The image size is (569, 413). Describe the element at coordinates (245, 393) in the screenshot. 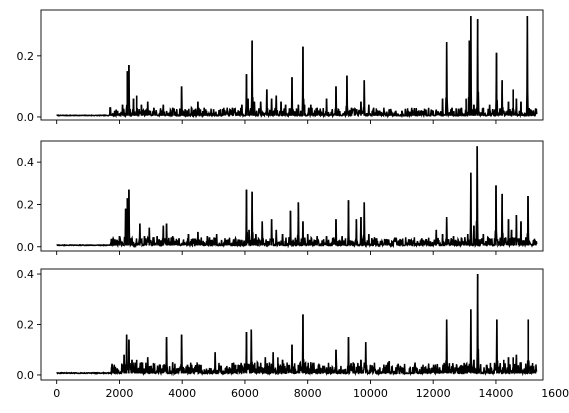

I see `x-tick-label: 6000` at that location.